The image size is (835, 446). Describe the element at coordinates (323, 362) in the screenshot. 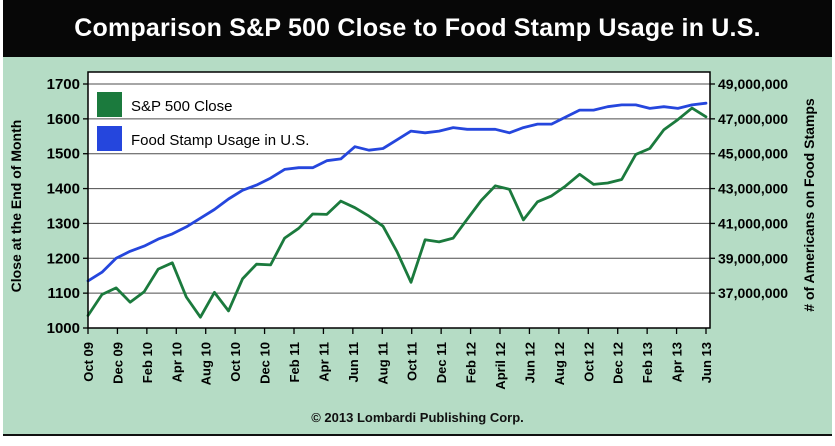

I see `x-tick-label: Apr 11` at that location.